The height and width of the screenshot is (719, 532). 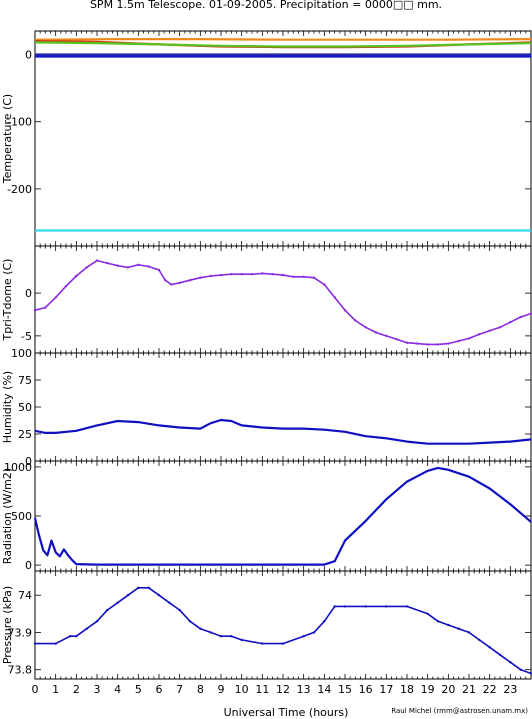 What do you see at coordinates (97, 689) in the screenshot?
I see `x-tick-label: 3` at bounding box center [97, 689].